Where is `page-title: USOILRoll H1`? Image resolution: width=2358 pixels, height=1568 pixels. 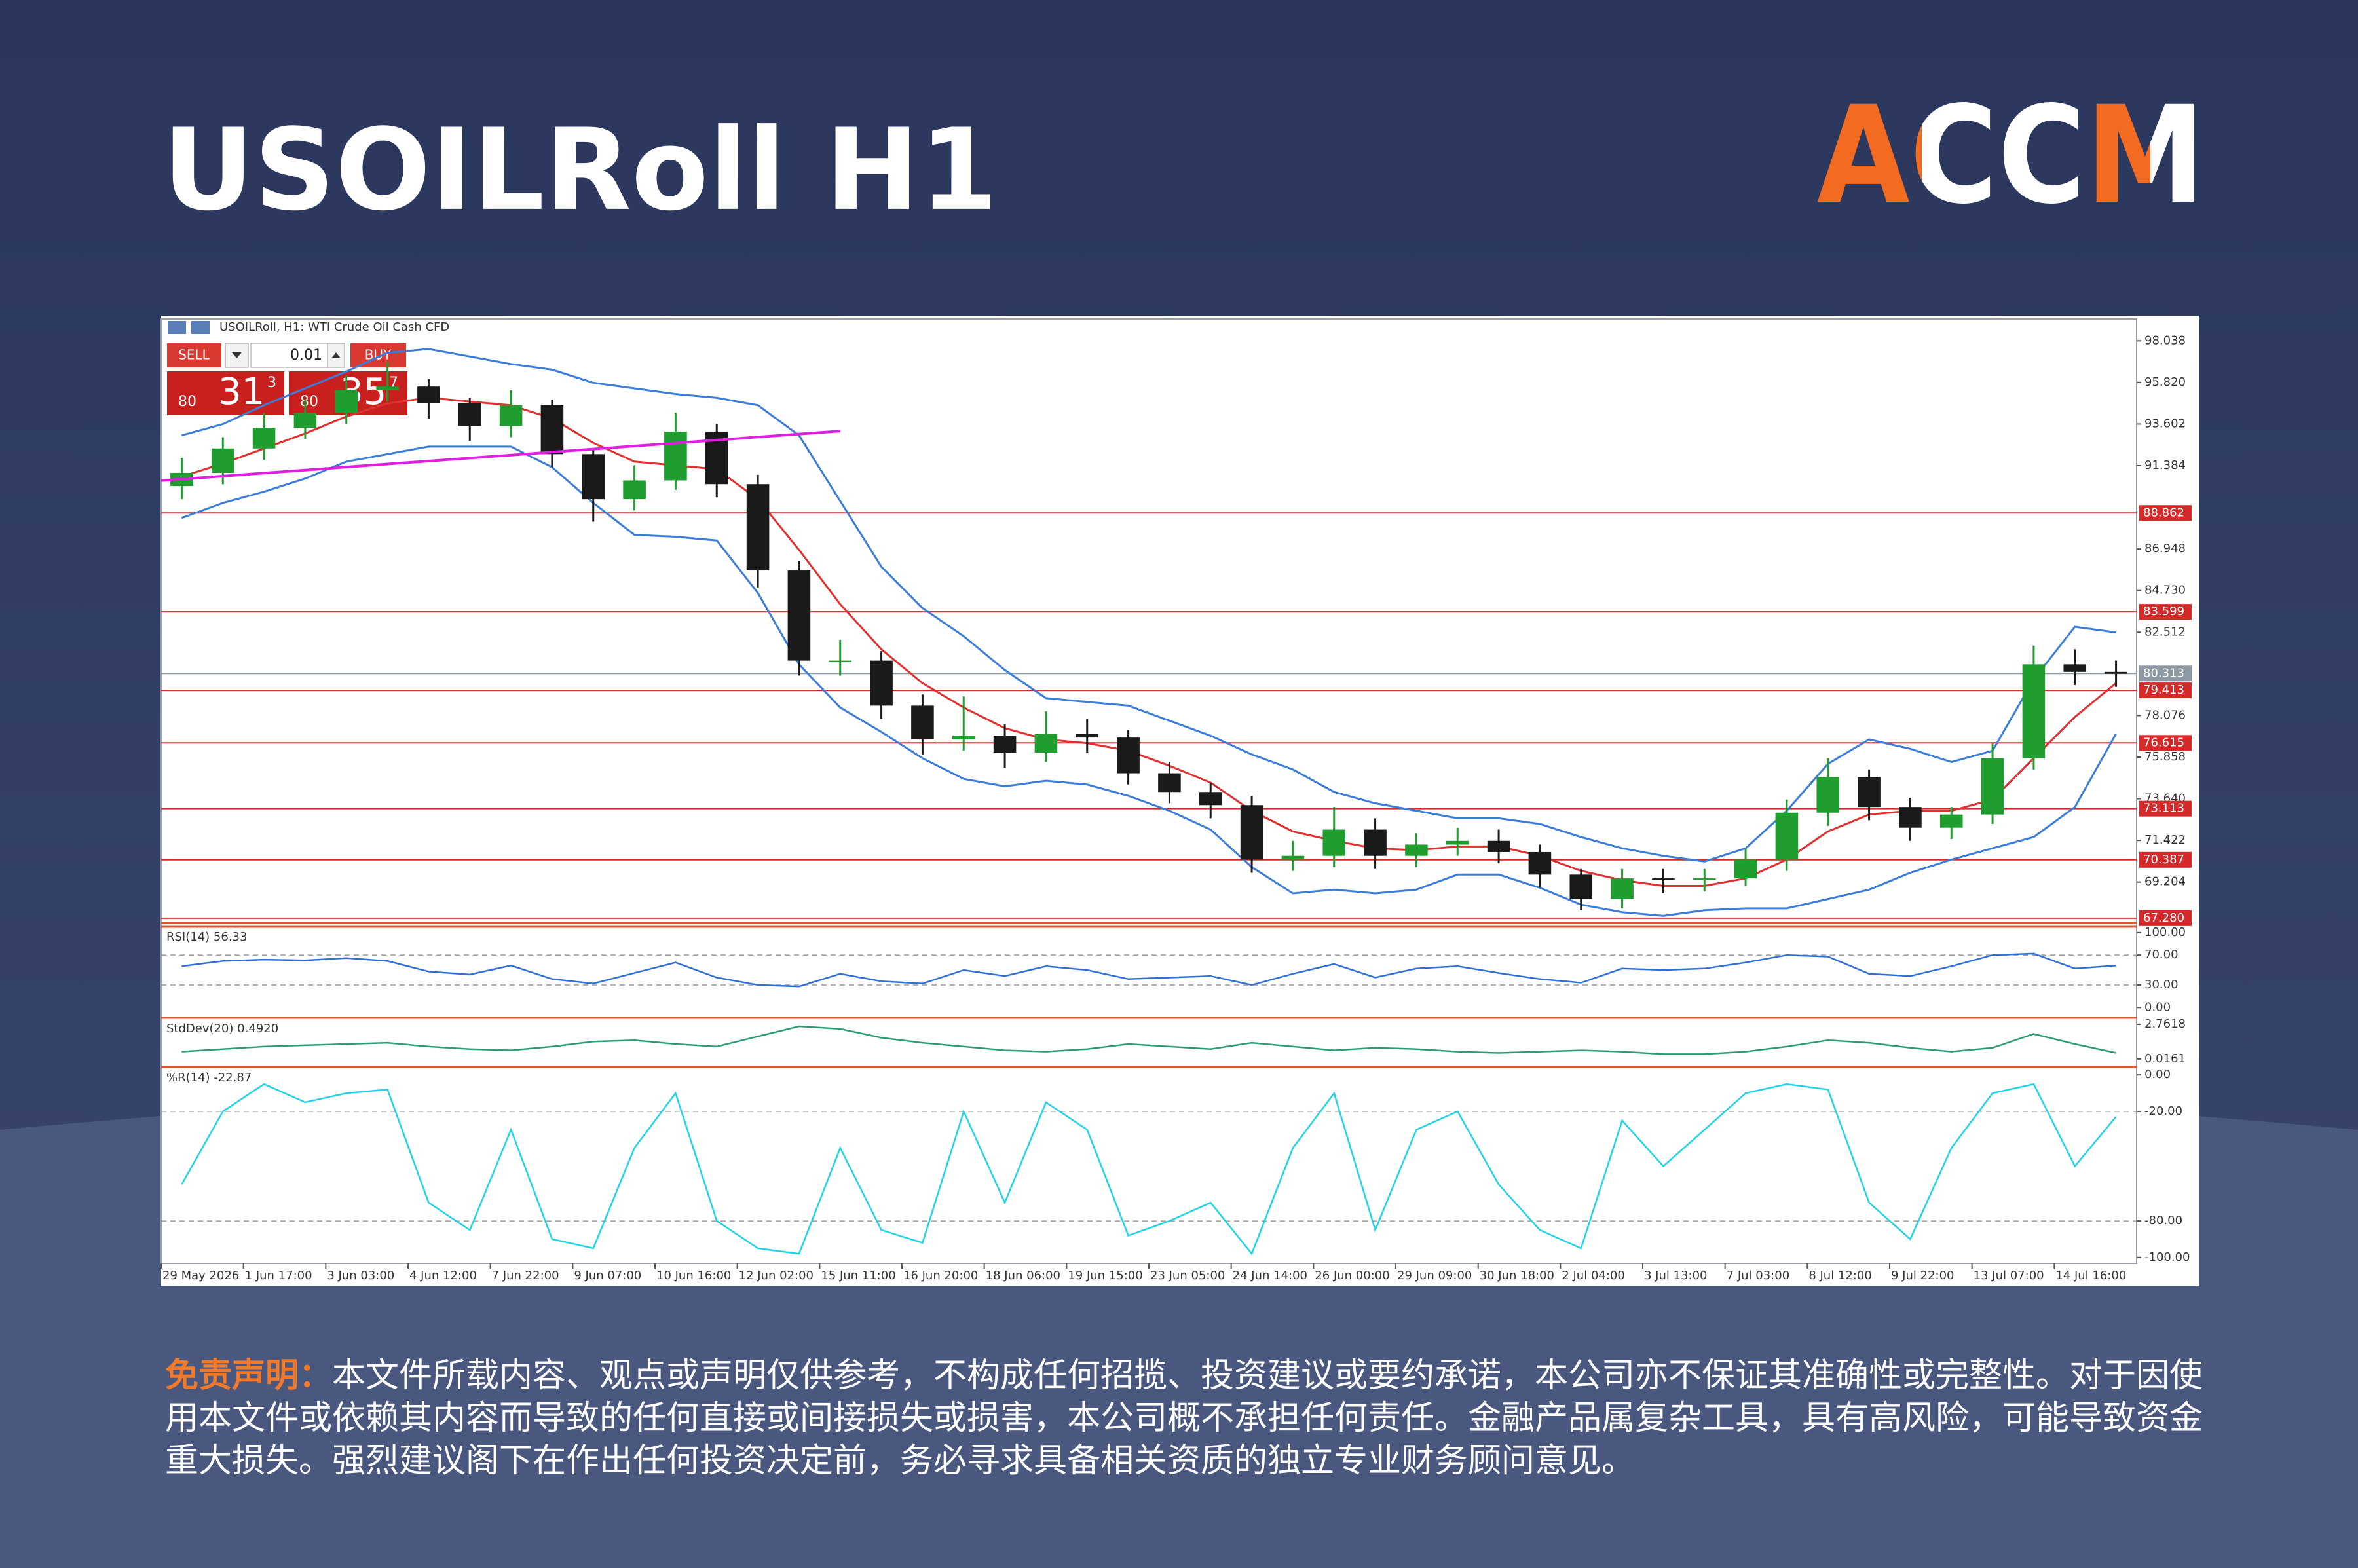
page-title: USOILRoll H1 is located at coordinates (580, 170).